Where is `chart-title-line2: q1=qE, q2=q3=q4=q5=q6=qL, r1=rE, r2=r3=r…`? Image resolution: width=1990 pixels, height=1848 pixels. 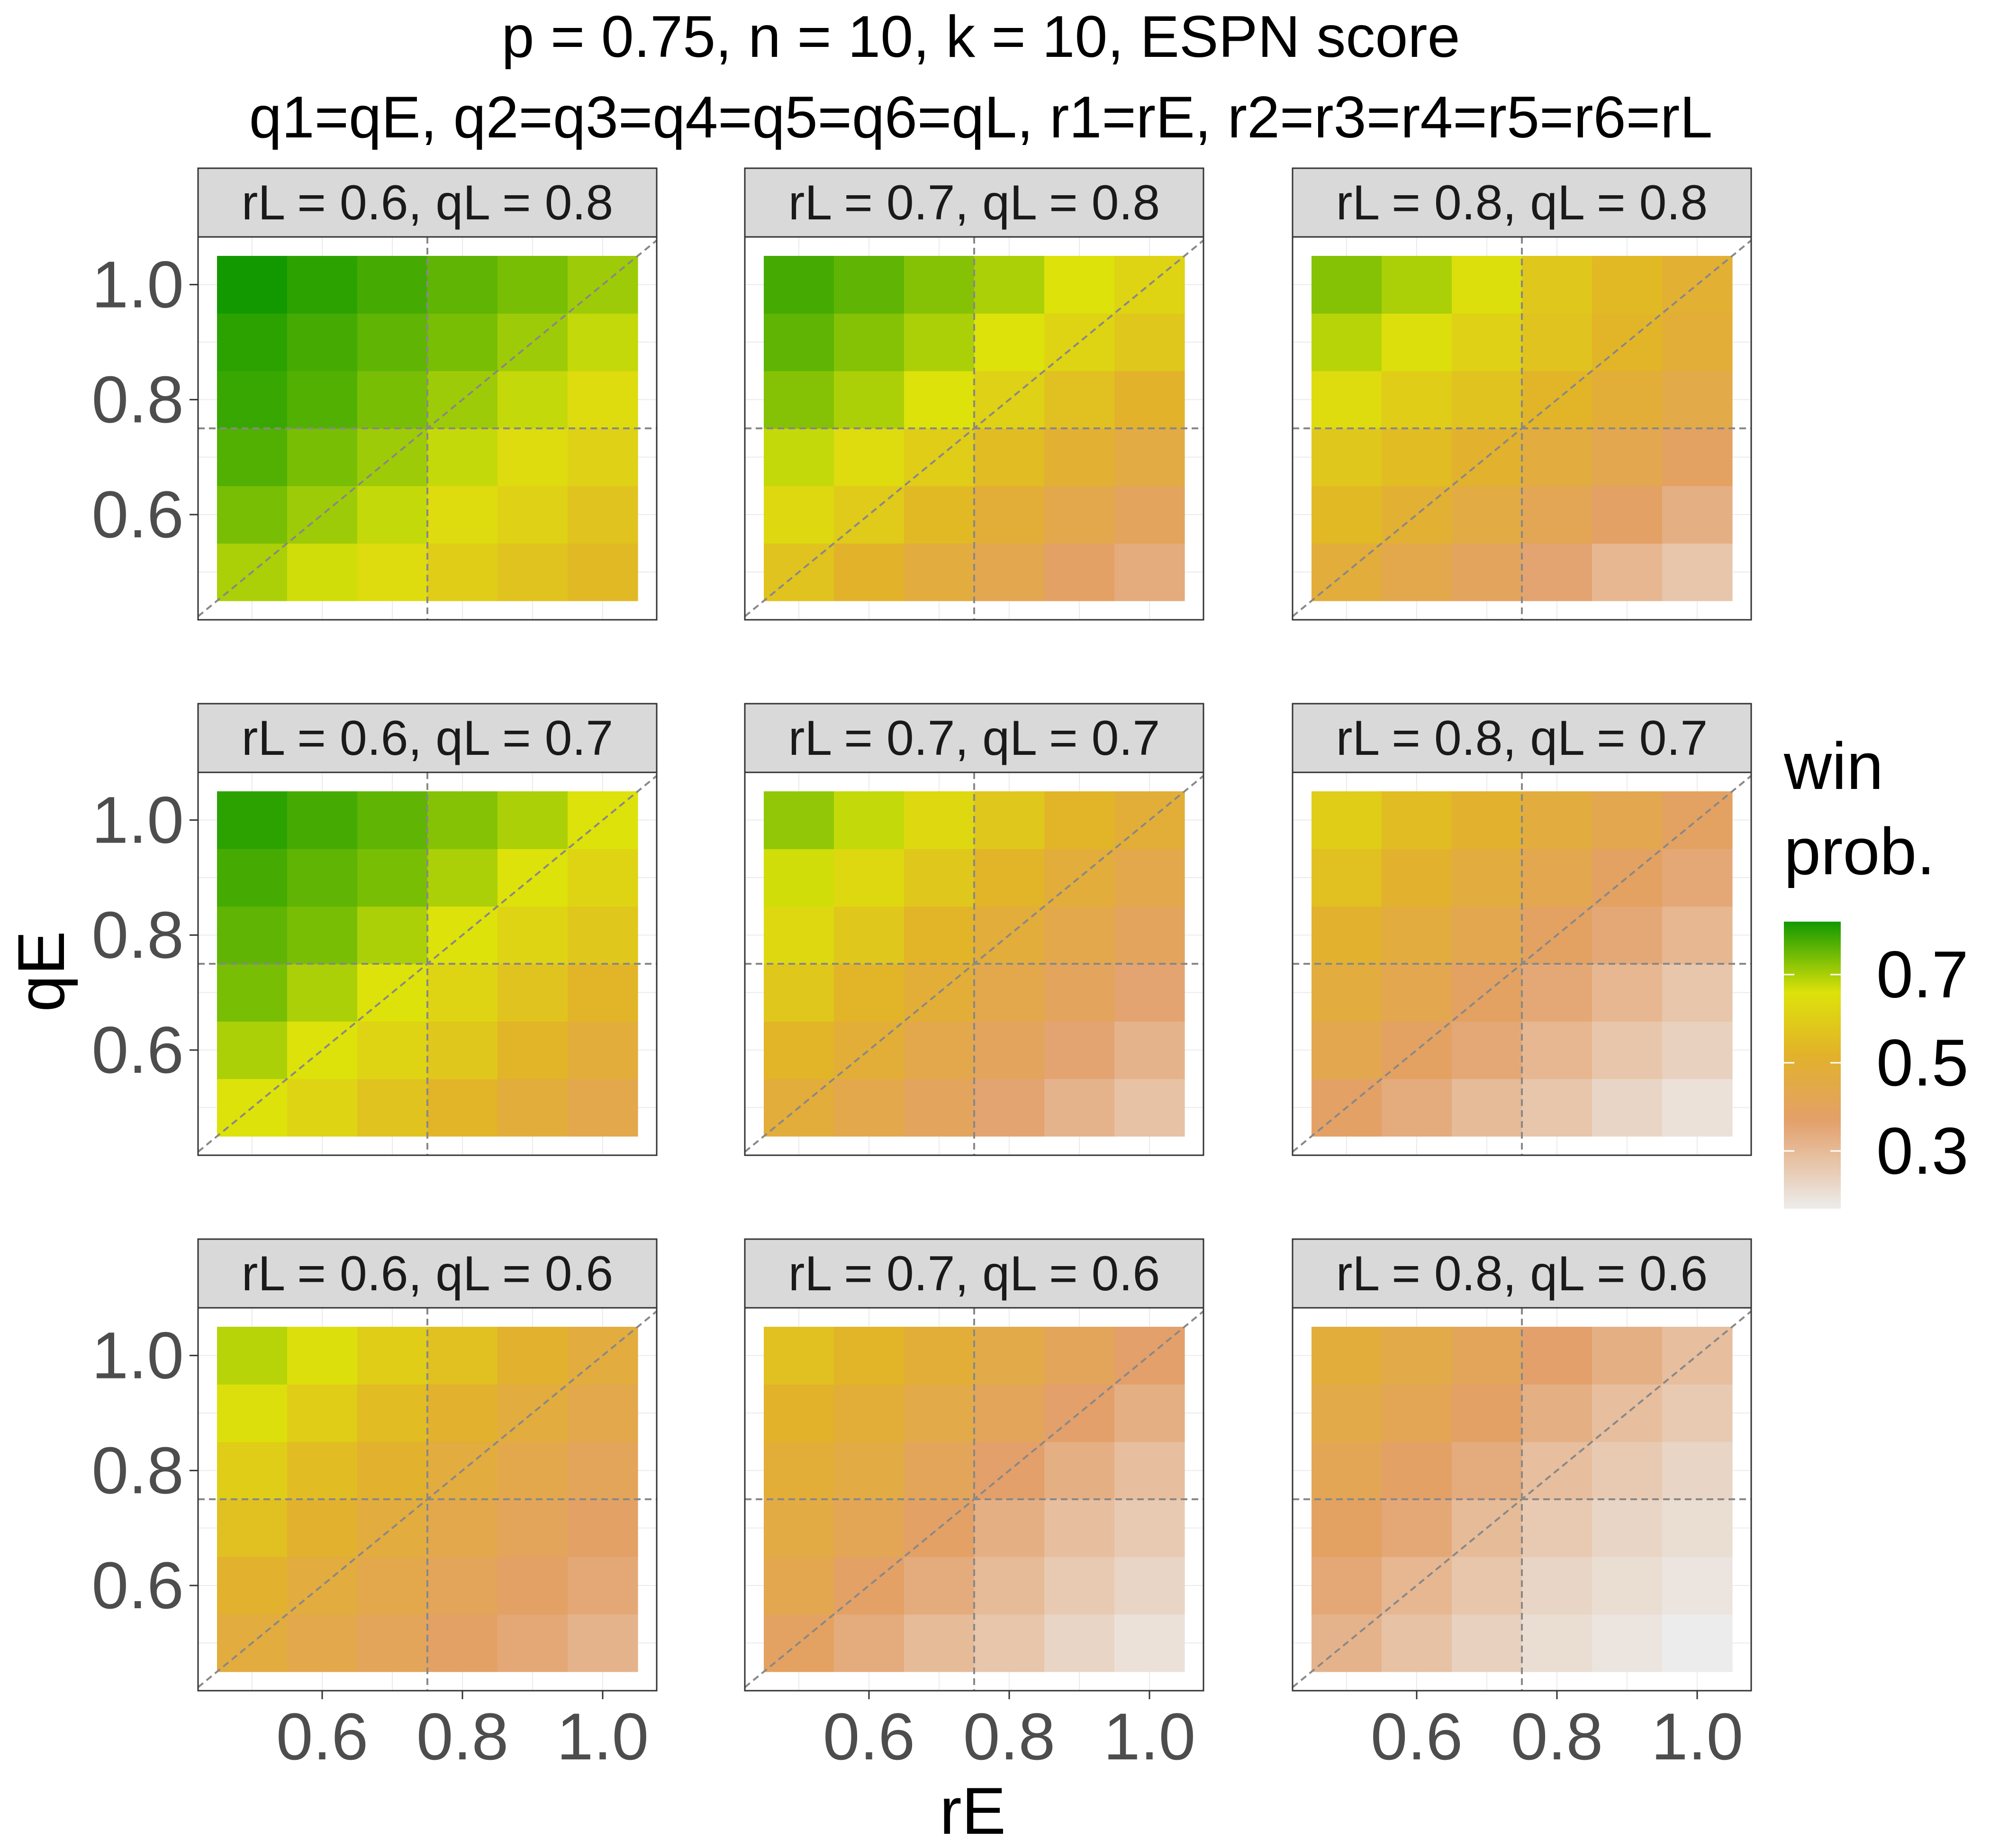 chart-title-line2: q1=qE, q2=q3=q4=q5=q6=qL, r1=rE, r2=r3=r… is located at coordinates (981, 118).